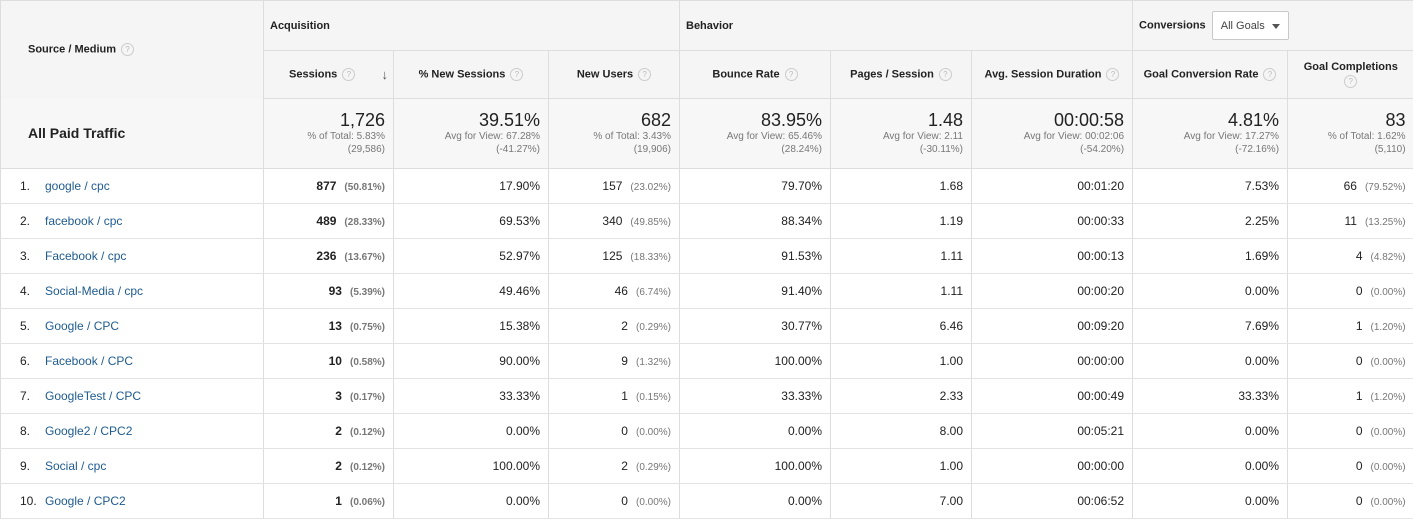 This screenshot has width=1413, height=522. Describe the element at coordinates (471, 256) in the screenshot. I see `new-sessions-cell: 52.97%` at that location.